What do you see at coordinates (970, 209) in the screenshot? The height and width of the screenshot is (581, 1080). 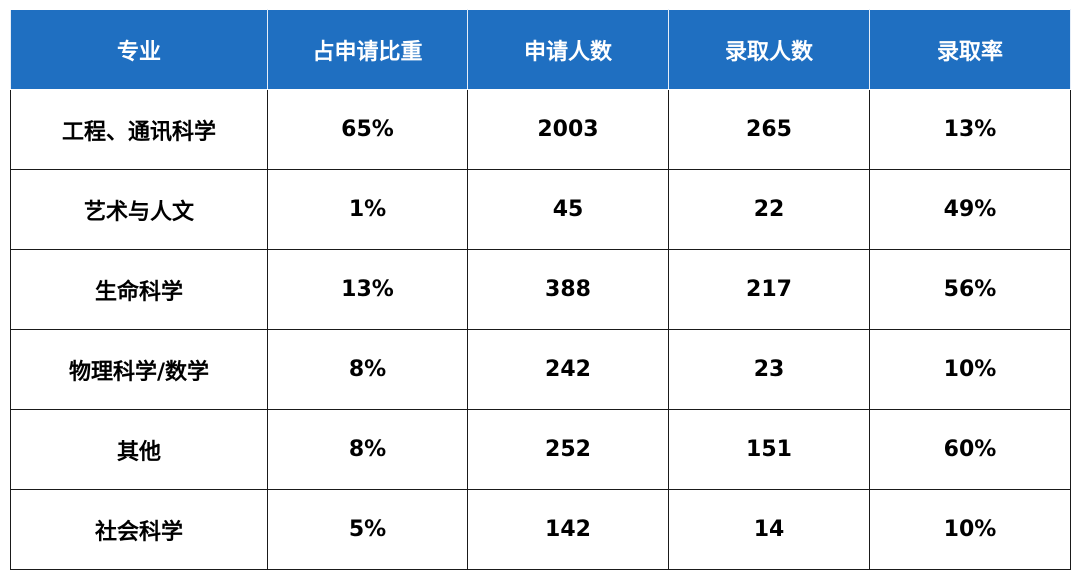 I see `cell-admission-rate: 49%` at bounding box center [970, 209].